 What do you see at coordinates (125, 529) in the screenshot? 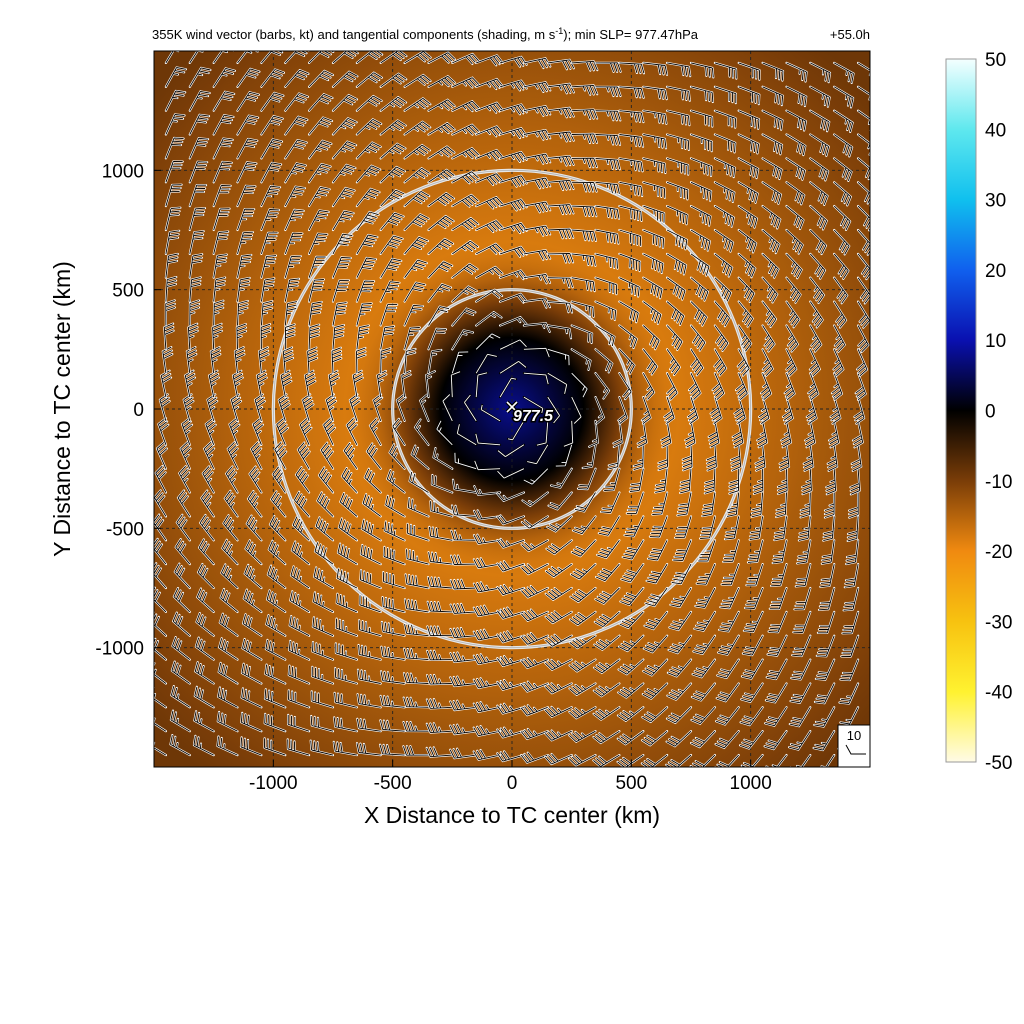
I see `y-tick-label: -500` at bounding box center [125, 529].